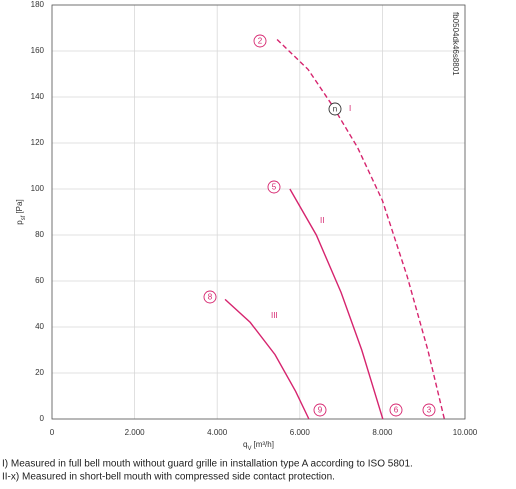 This screenshot has height=489, width=516. I want to click on y-tick-label: 140, so click(38, 96).